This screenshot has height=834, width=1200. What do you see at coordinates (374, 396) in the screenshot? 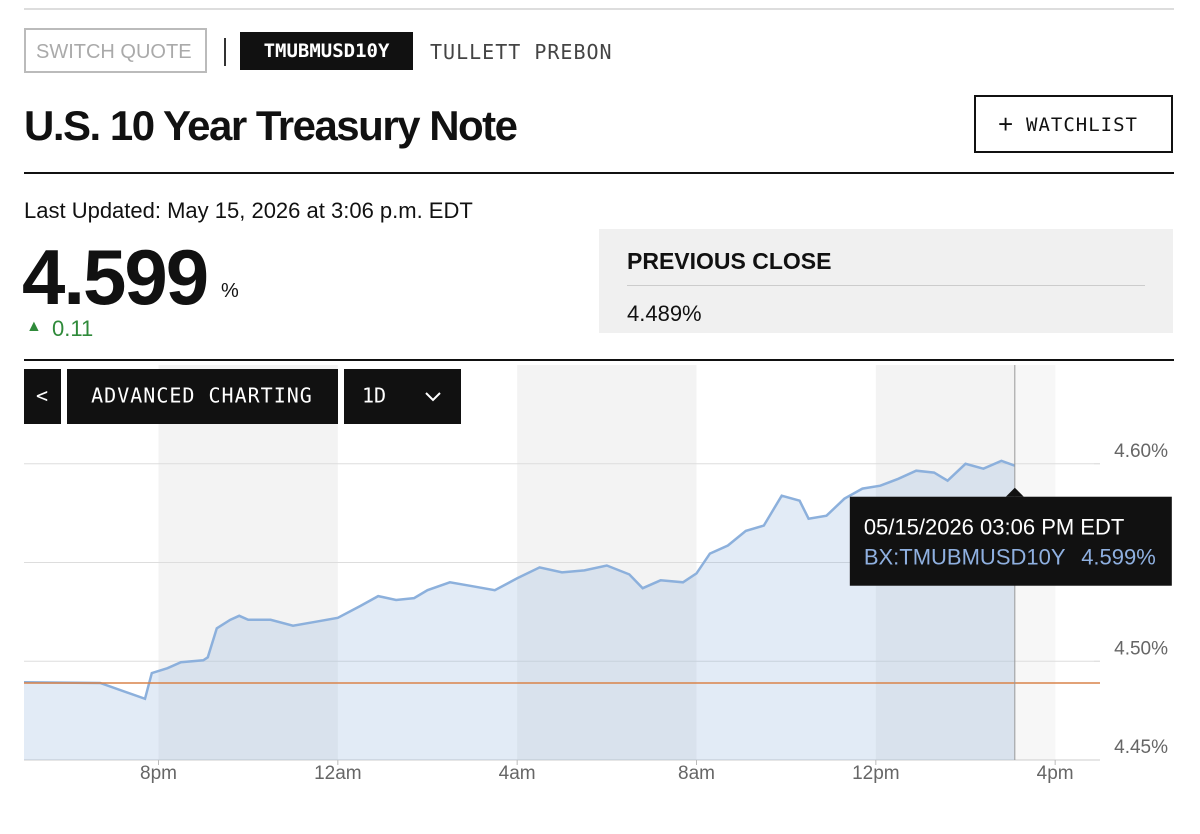
I see `range-label: 1D` at bounding box center [374, 396].